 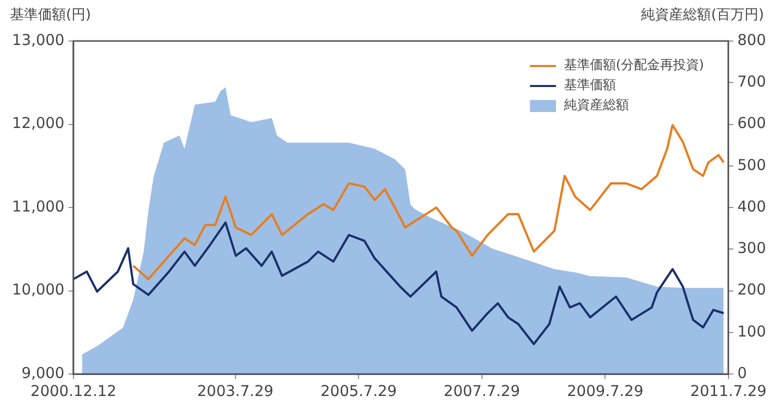 I want to click on x-tick-label: 2011.7.29, so click(x=728, y=391).